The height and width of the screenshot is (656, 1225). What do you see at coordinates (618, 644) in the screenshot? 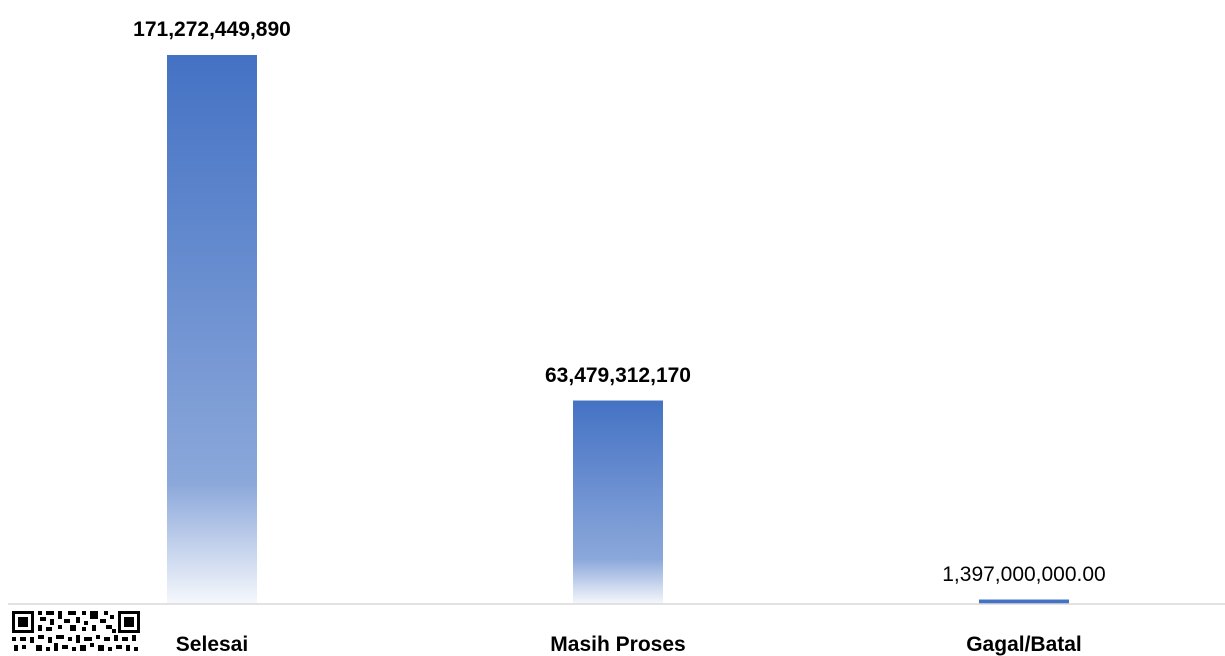
I see `category-label-1: Masih Proses` at bounding box center [618, 644].